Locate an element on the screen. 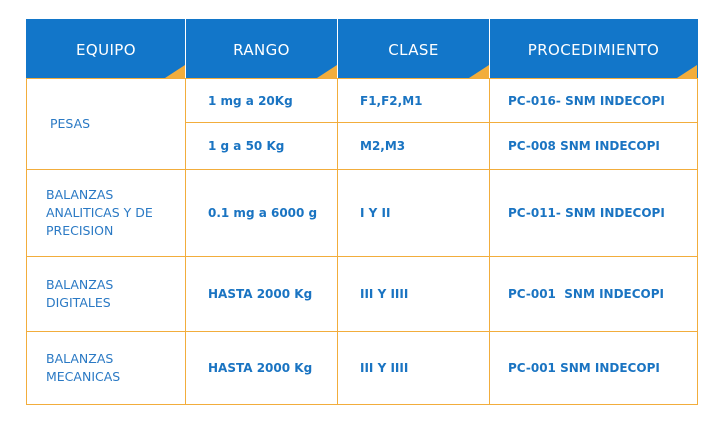 Image resolution: width=718 pixels, height=429 pixels. table-header-row: EQUIPO RANGO CLASE PROCEDIMIENTO is located at coordinates (362, 49).